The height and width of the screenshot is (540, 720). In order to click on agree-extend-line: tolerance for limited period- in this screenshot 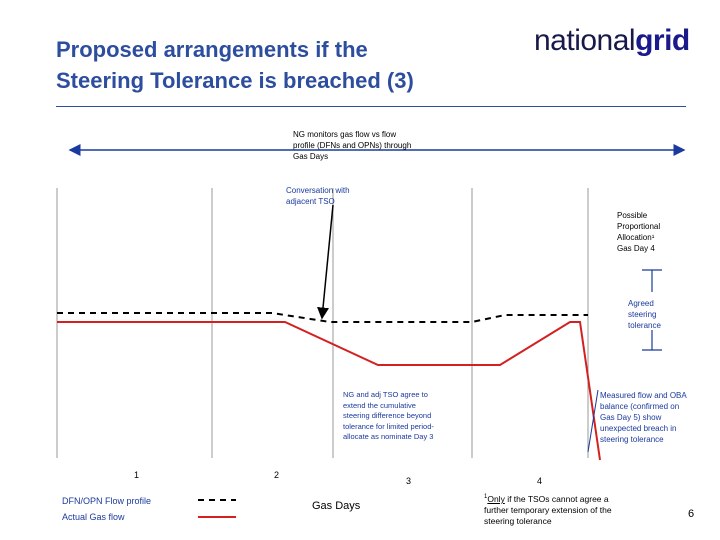, I will do `click(388, 426)`.